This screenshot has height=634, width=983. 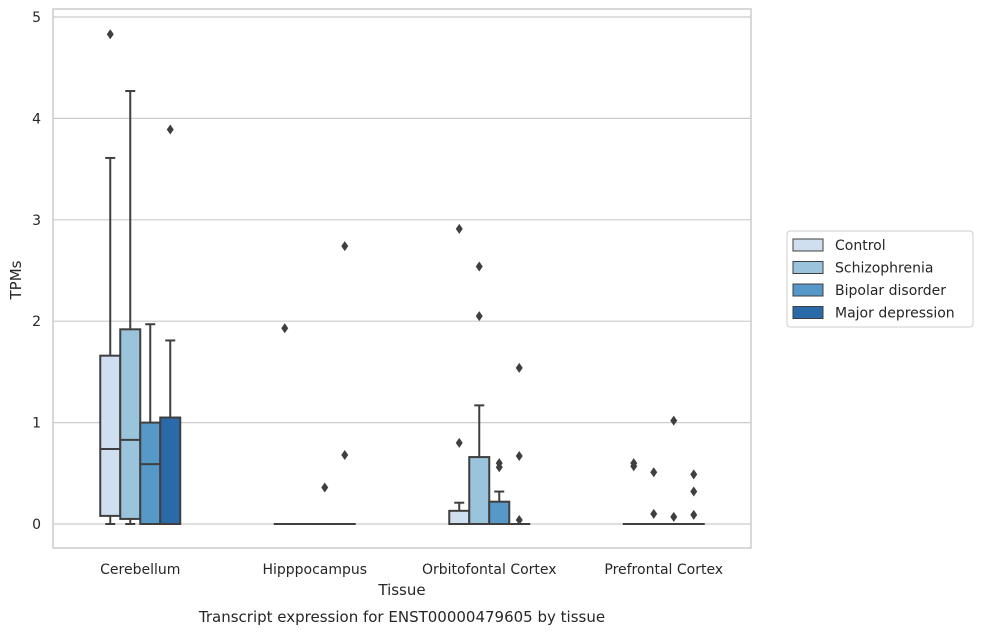 What do you see at coordinates (36, 271) in the screenshot?
I see `y-axis-ticks: 0 1 2 3 4 5` at bounding box center [36, 271].